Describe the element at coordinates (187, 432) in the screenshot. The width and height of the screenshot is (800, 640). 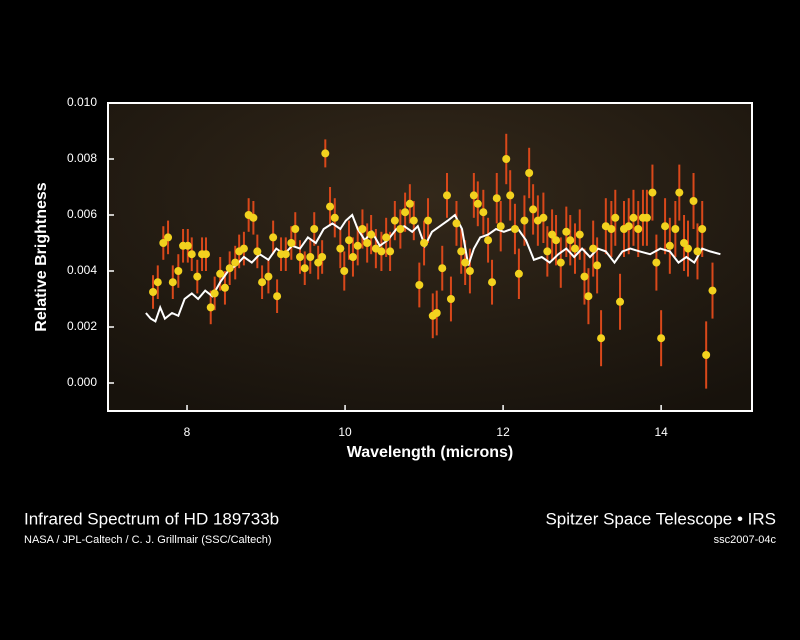
I see `x-tick-label: 8` at that location.